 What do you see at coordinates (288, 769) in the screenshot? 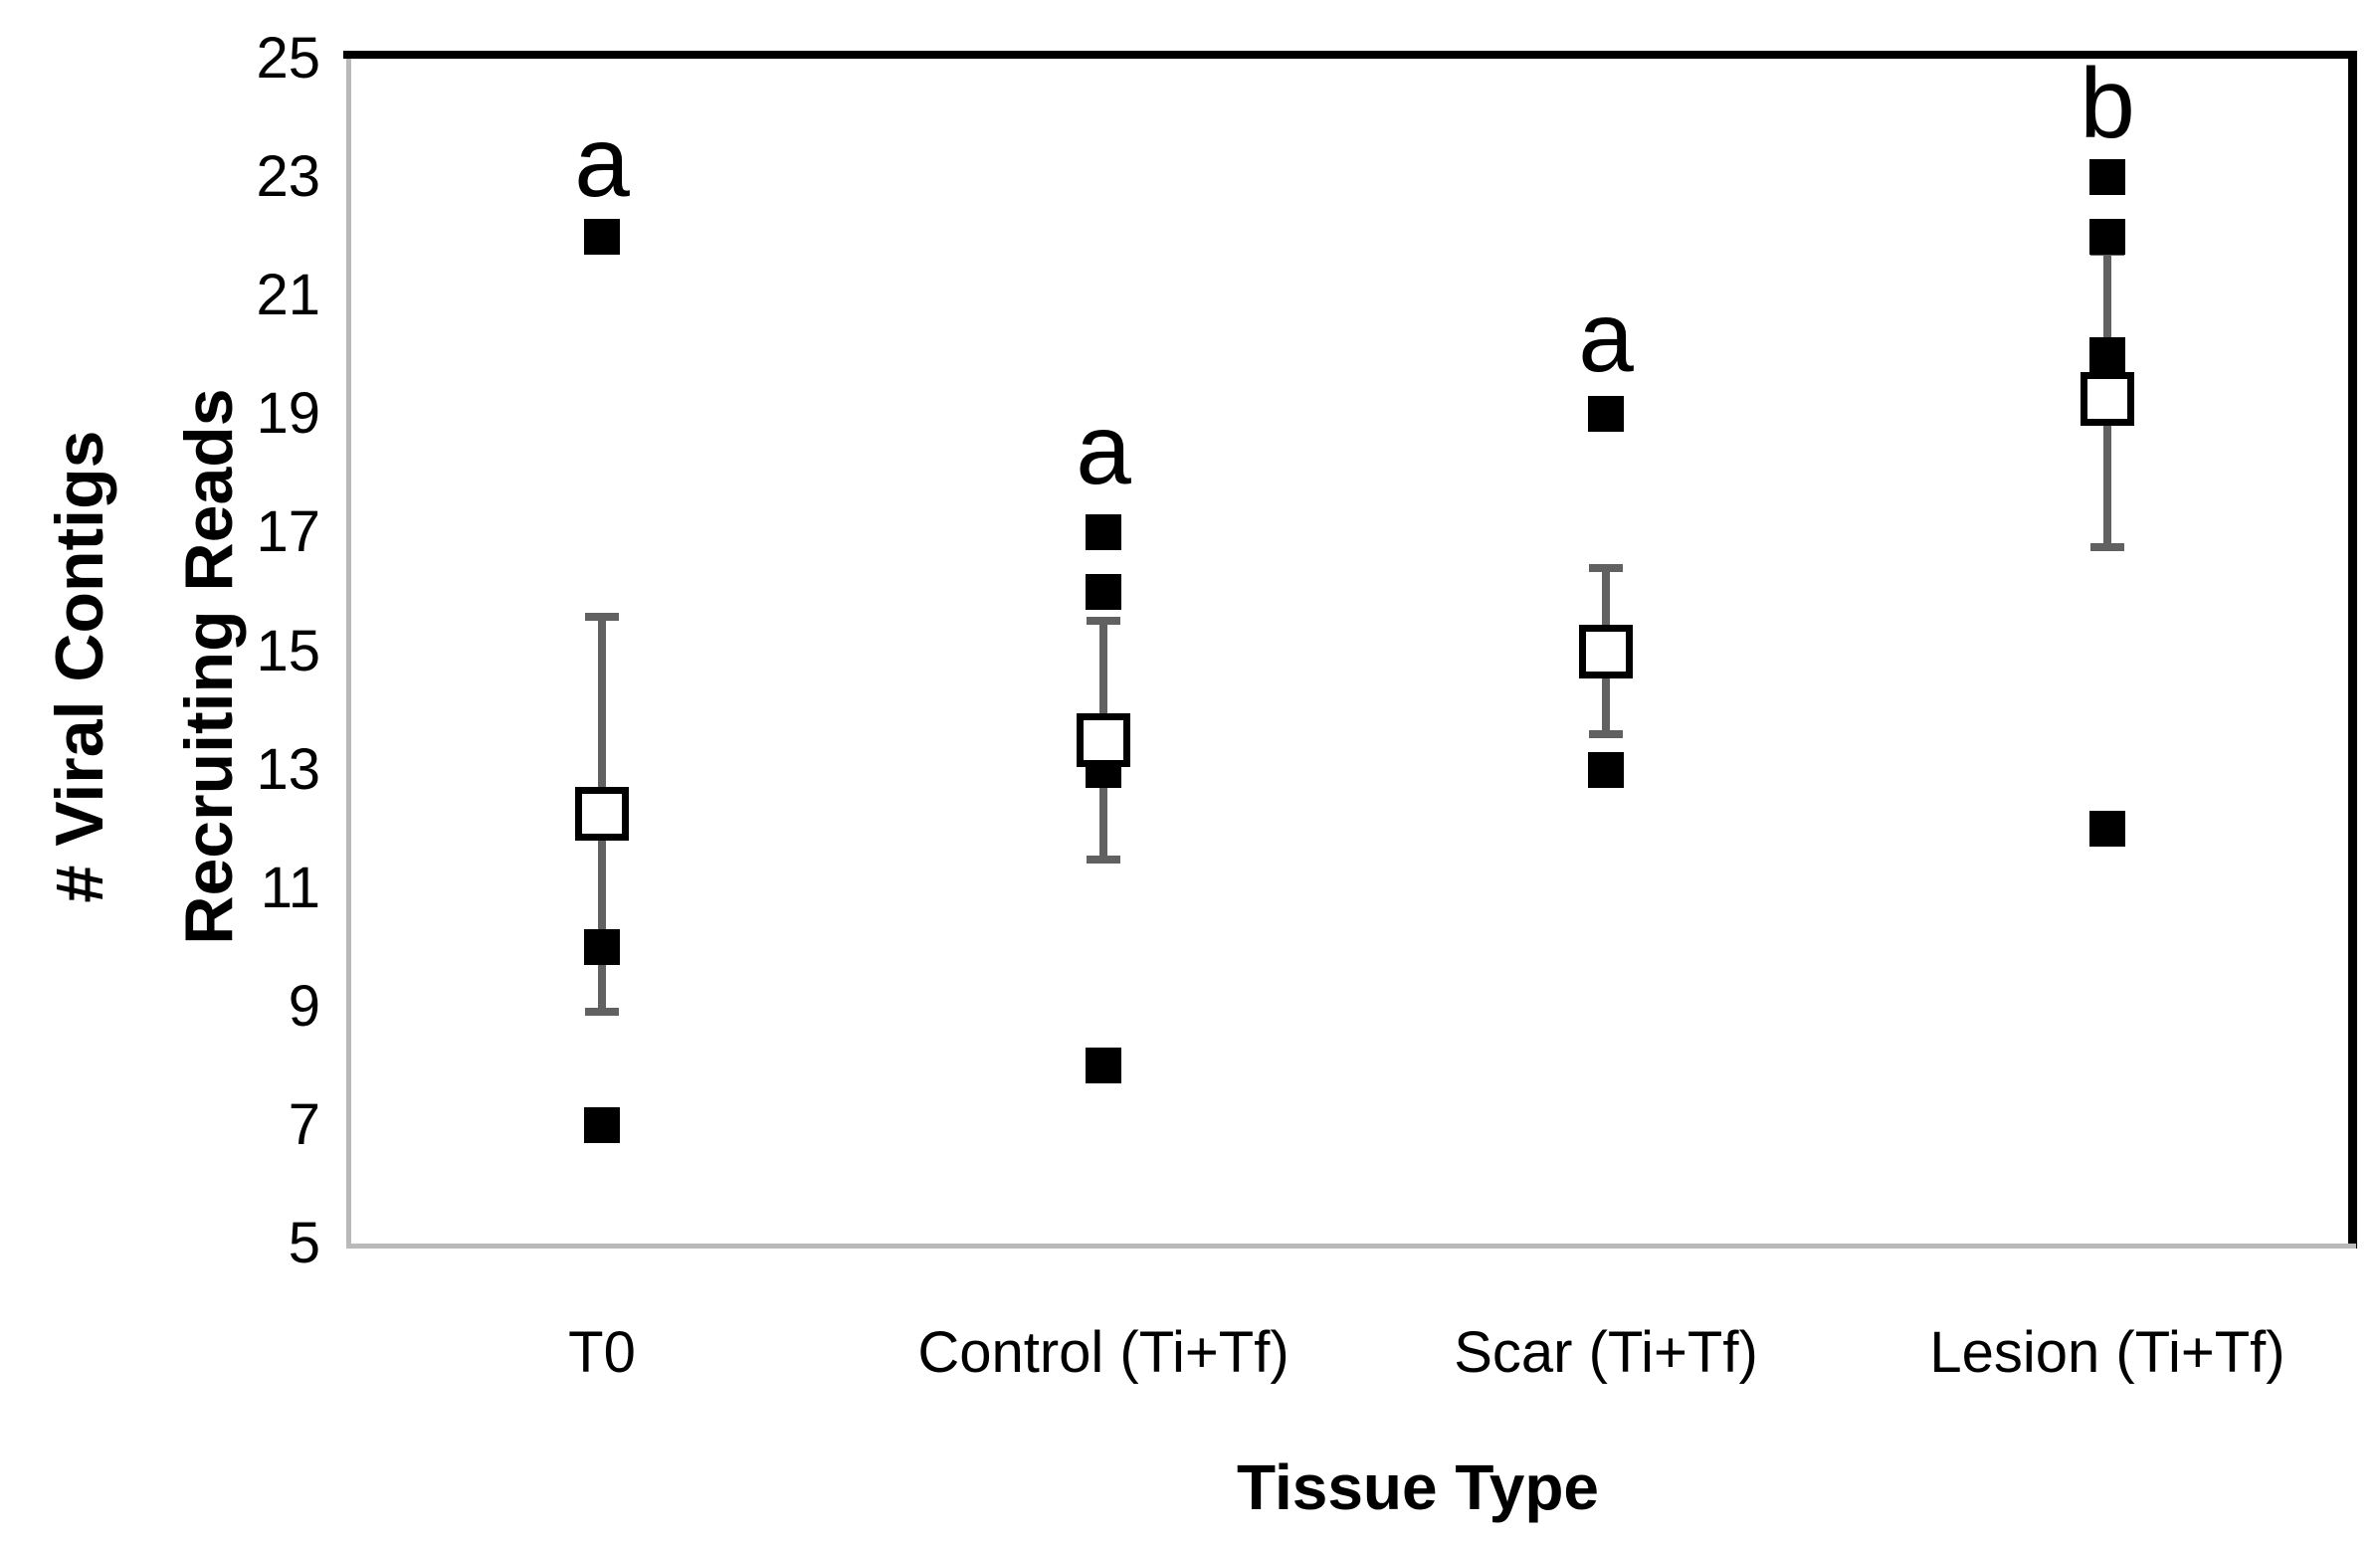
I see `y-tick-label: 13` at bounding box center [288, 769].